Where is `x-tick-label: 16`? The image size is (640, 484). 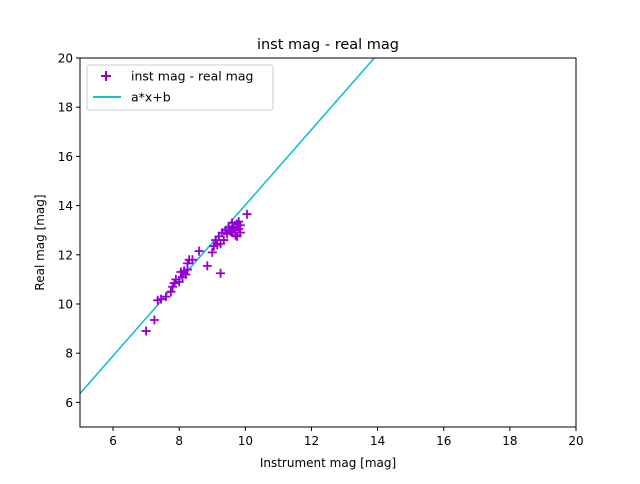
x-tick-label: 16 is located at coordinates (443, 441).